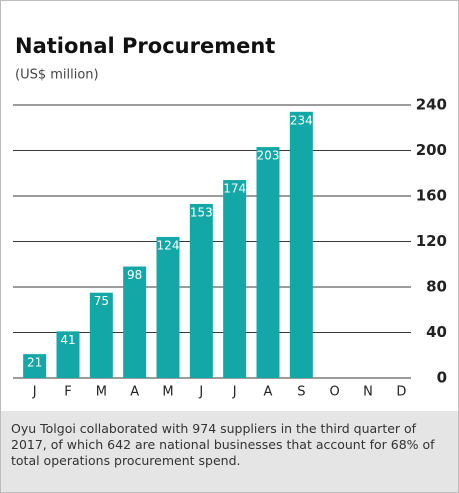  Describe the element at coordinates (67, 392) in the screenshot. I see `x-tick-label: F` at that location.